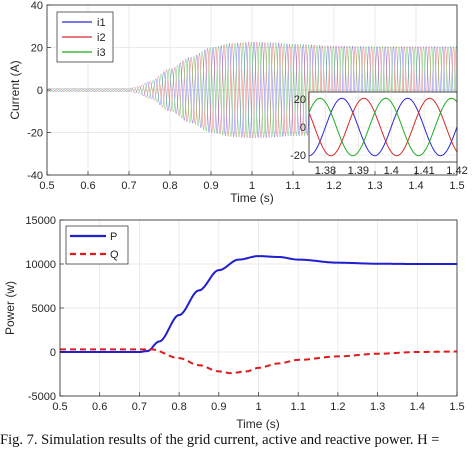 The image size is (474, 450). What do you see at coordinates (113, 237) in the screenshot?
I see `legend-p-label: P` at bounding box center [113, 237].